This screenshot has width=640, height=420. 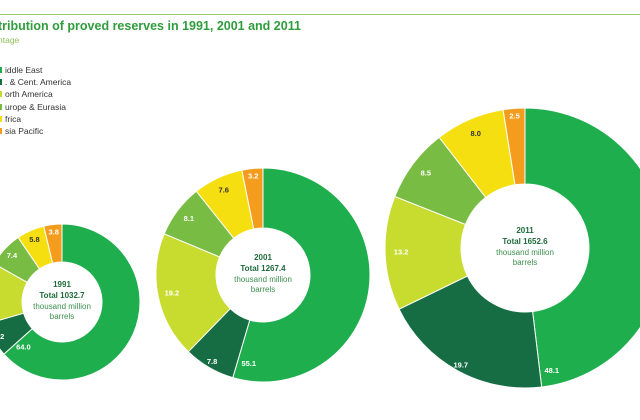 I want to click on center-total-1991: Total 1032.7, so click(x=62, y=295).